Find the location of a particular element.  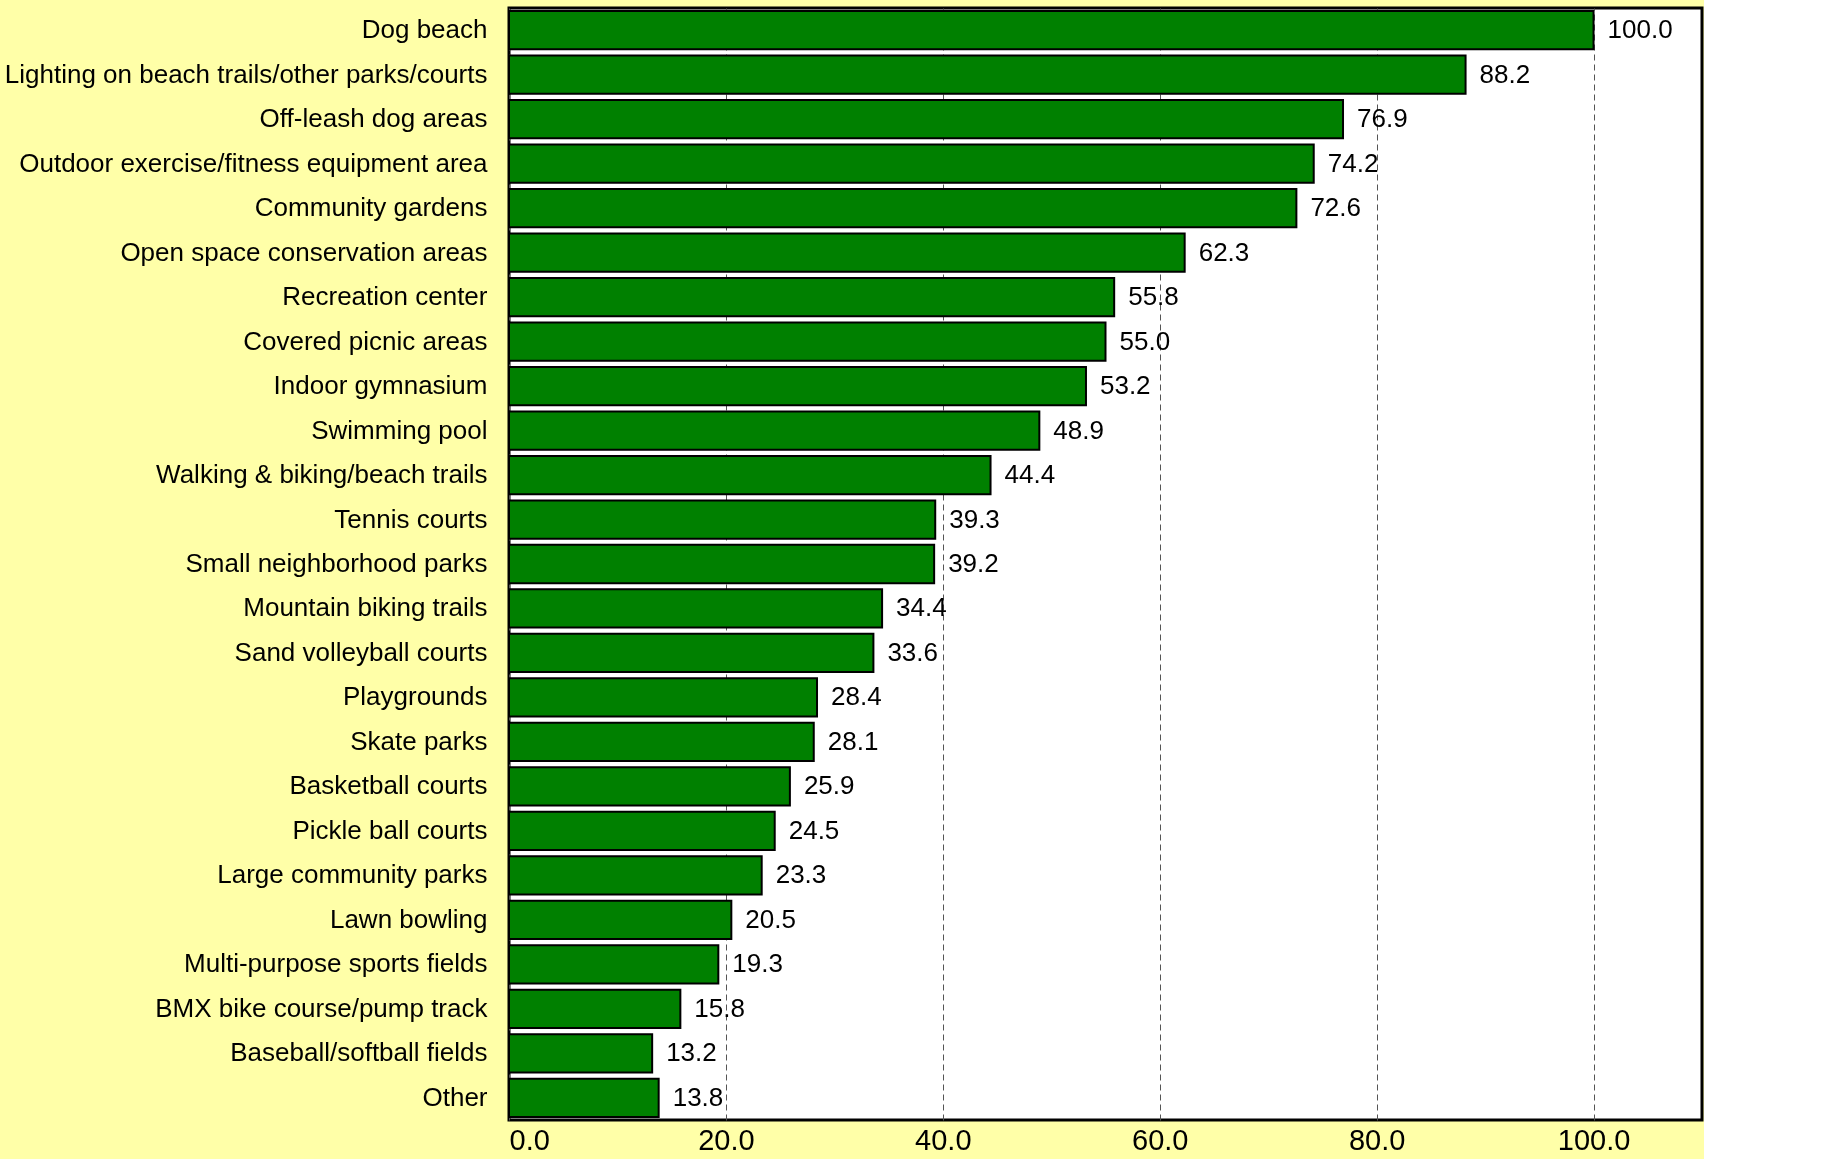

x-tick-label: 100.0 is located at coordinates (1594, 1139).